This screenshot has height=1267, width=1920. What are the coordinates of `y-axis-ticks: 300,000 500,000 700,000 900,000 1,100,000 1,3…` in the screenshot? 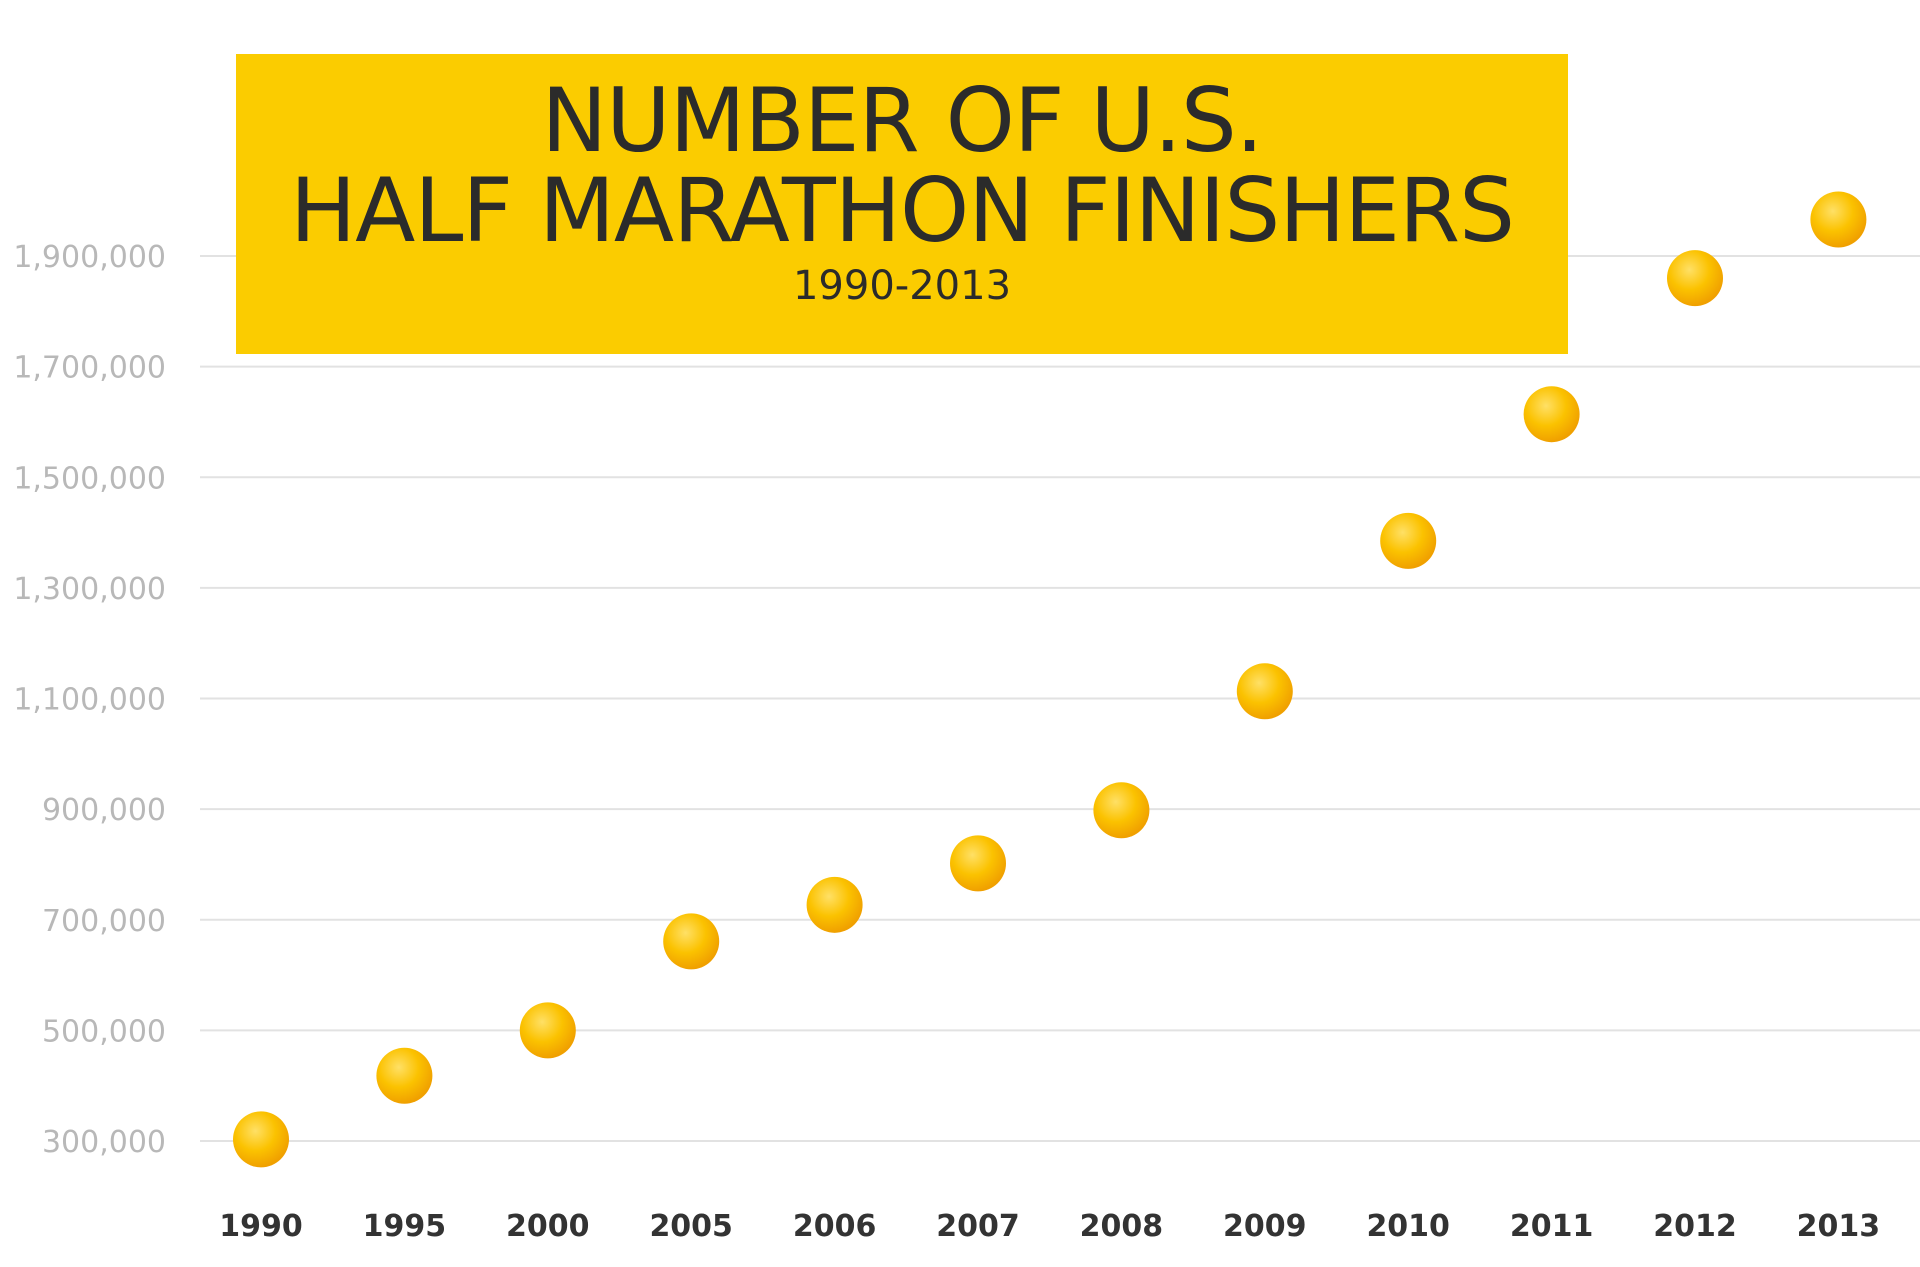 It's located at (89, 700).